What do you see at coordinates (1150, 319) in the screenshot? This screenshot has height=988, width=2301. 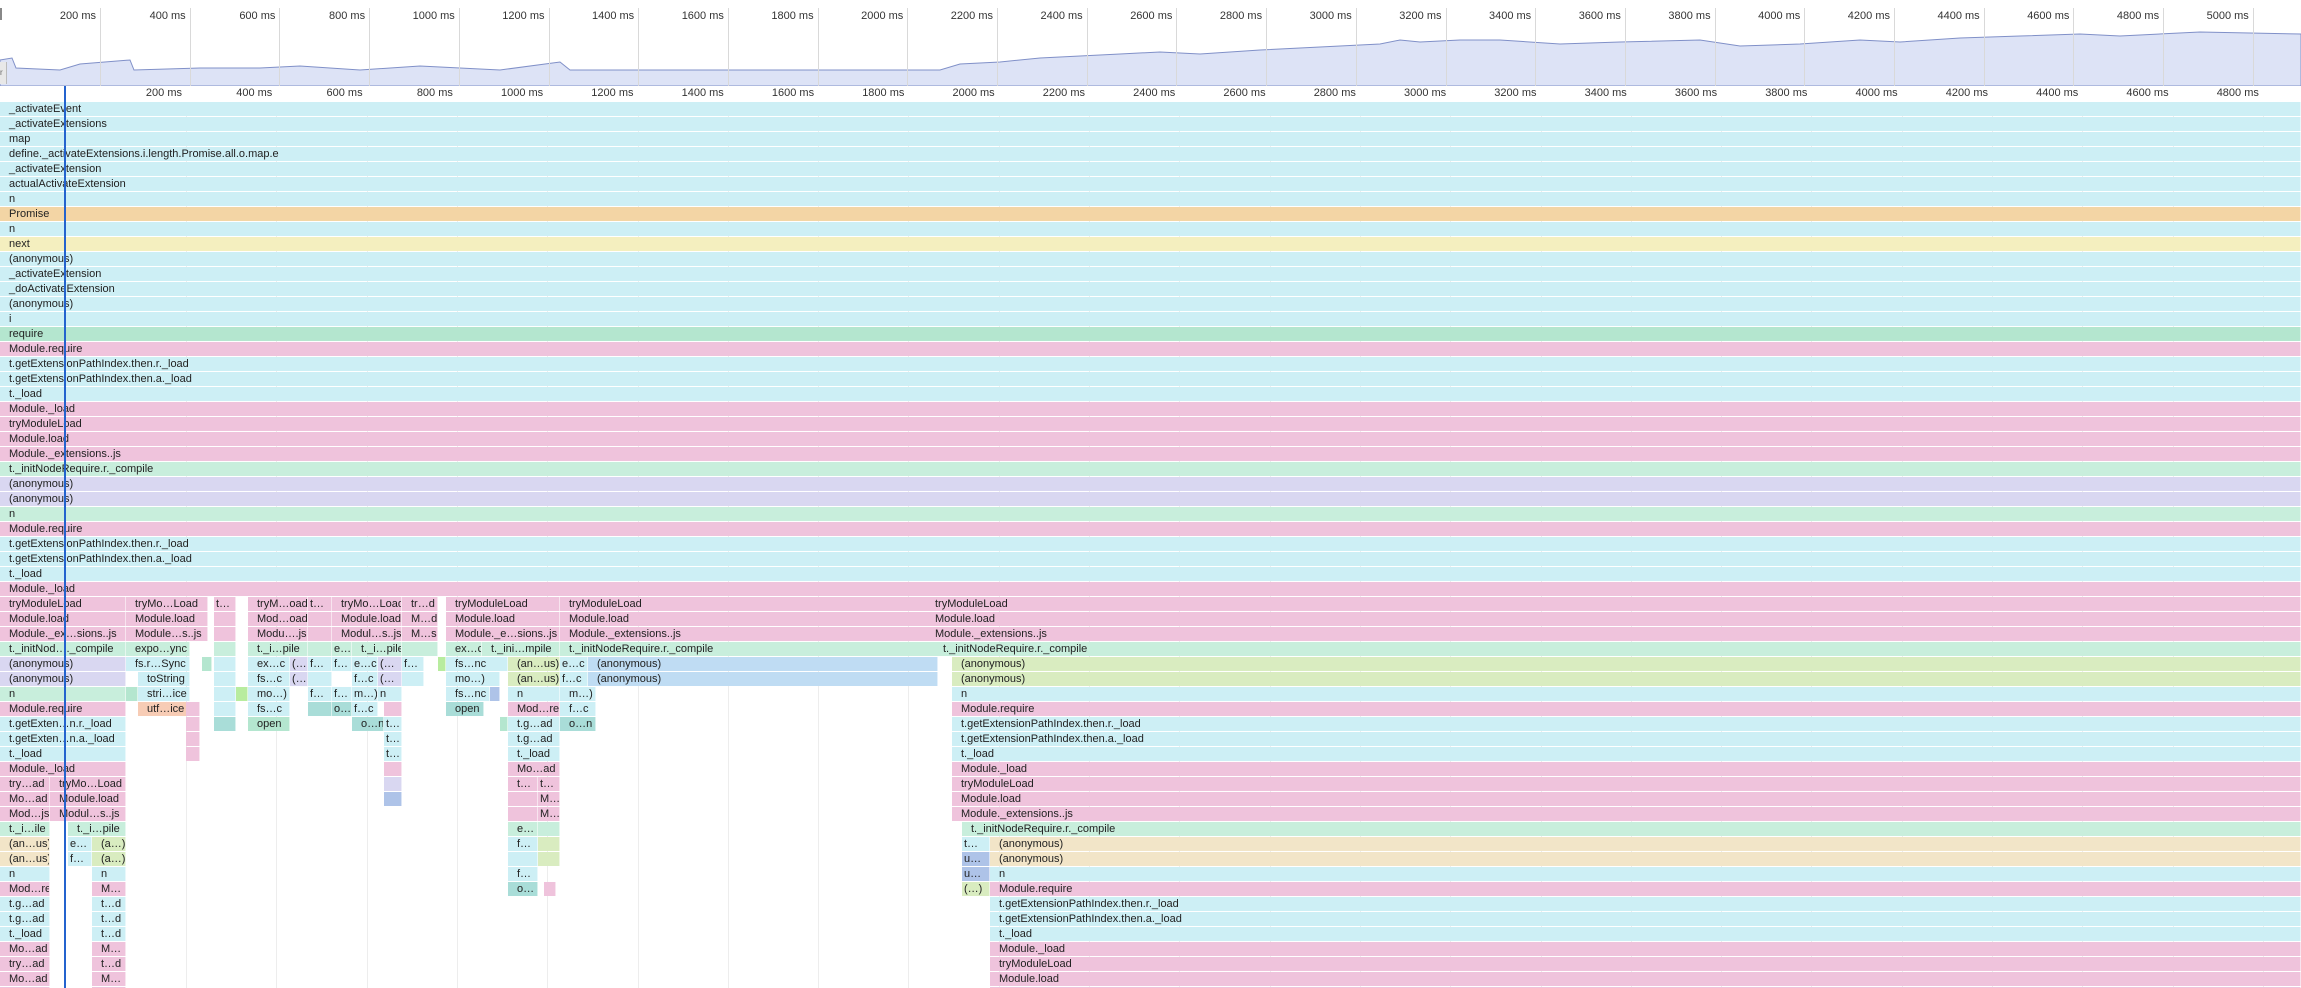 I see `flame-frame: i` at bounding box center [1150, 319].